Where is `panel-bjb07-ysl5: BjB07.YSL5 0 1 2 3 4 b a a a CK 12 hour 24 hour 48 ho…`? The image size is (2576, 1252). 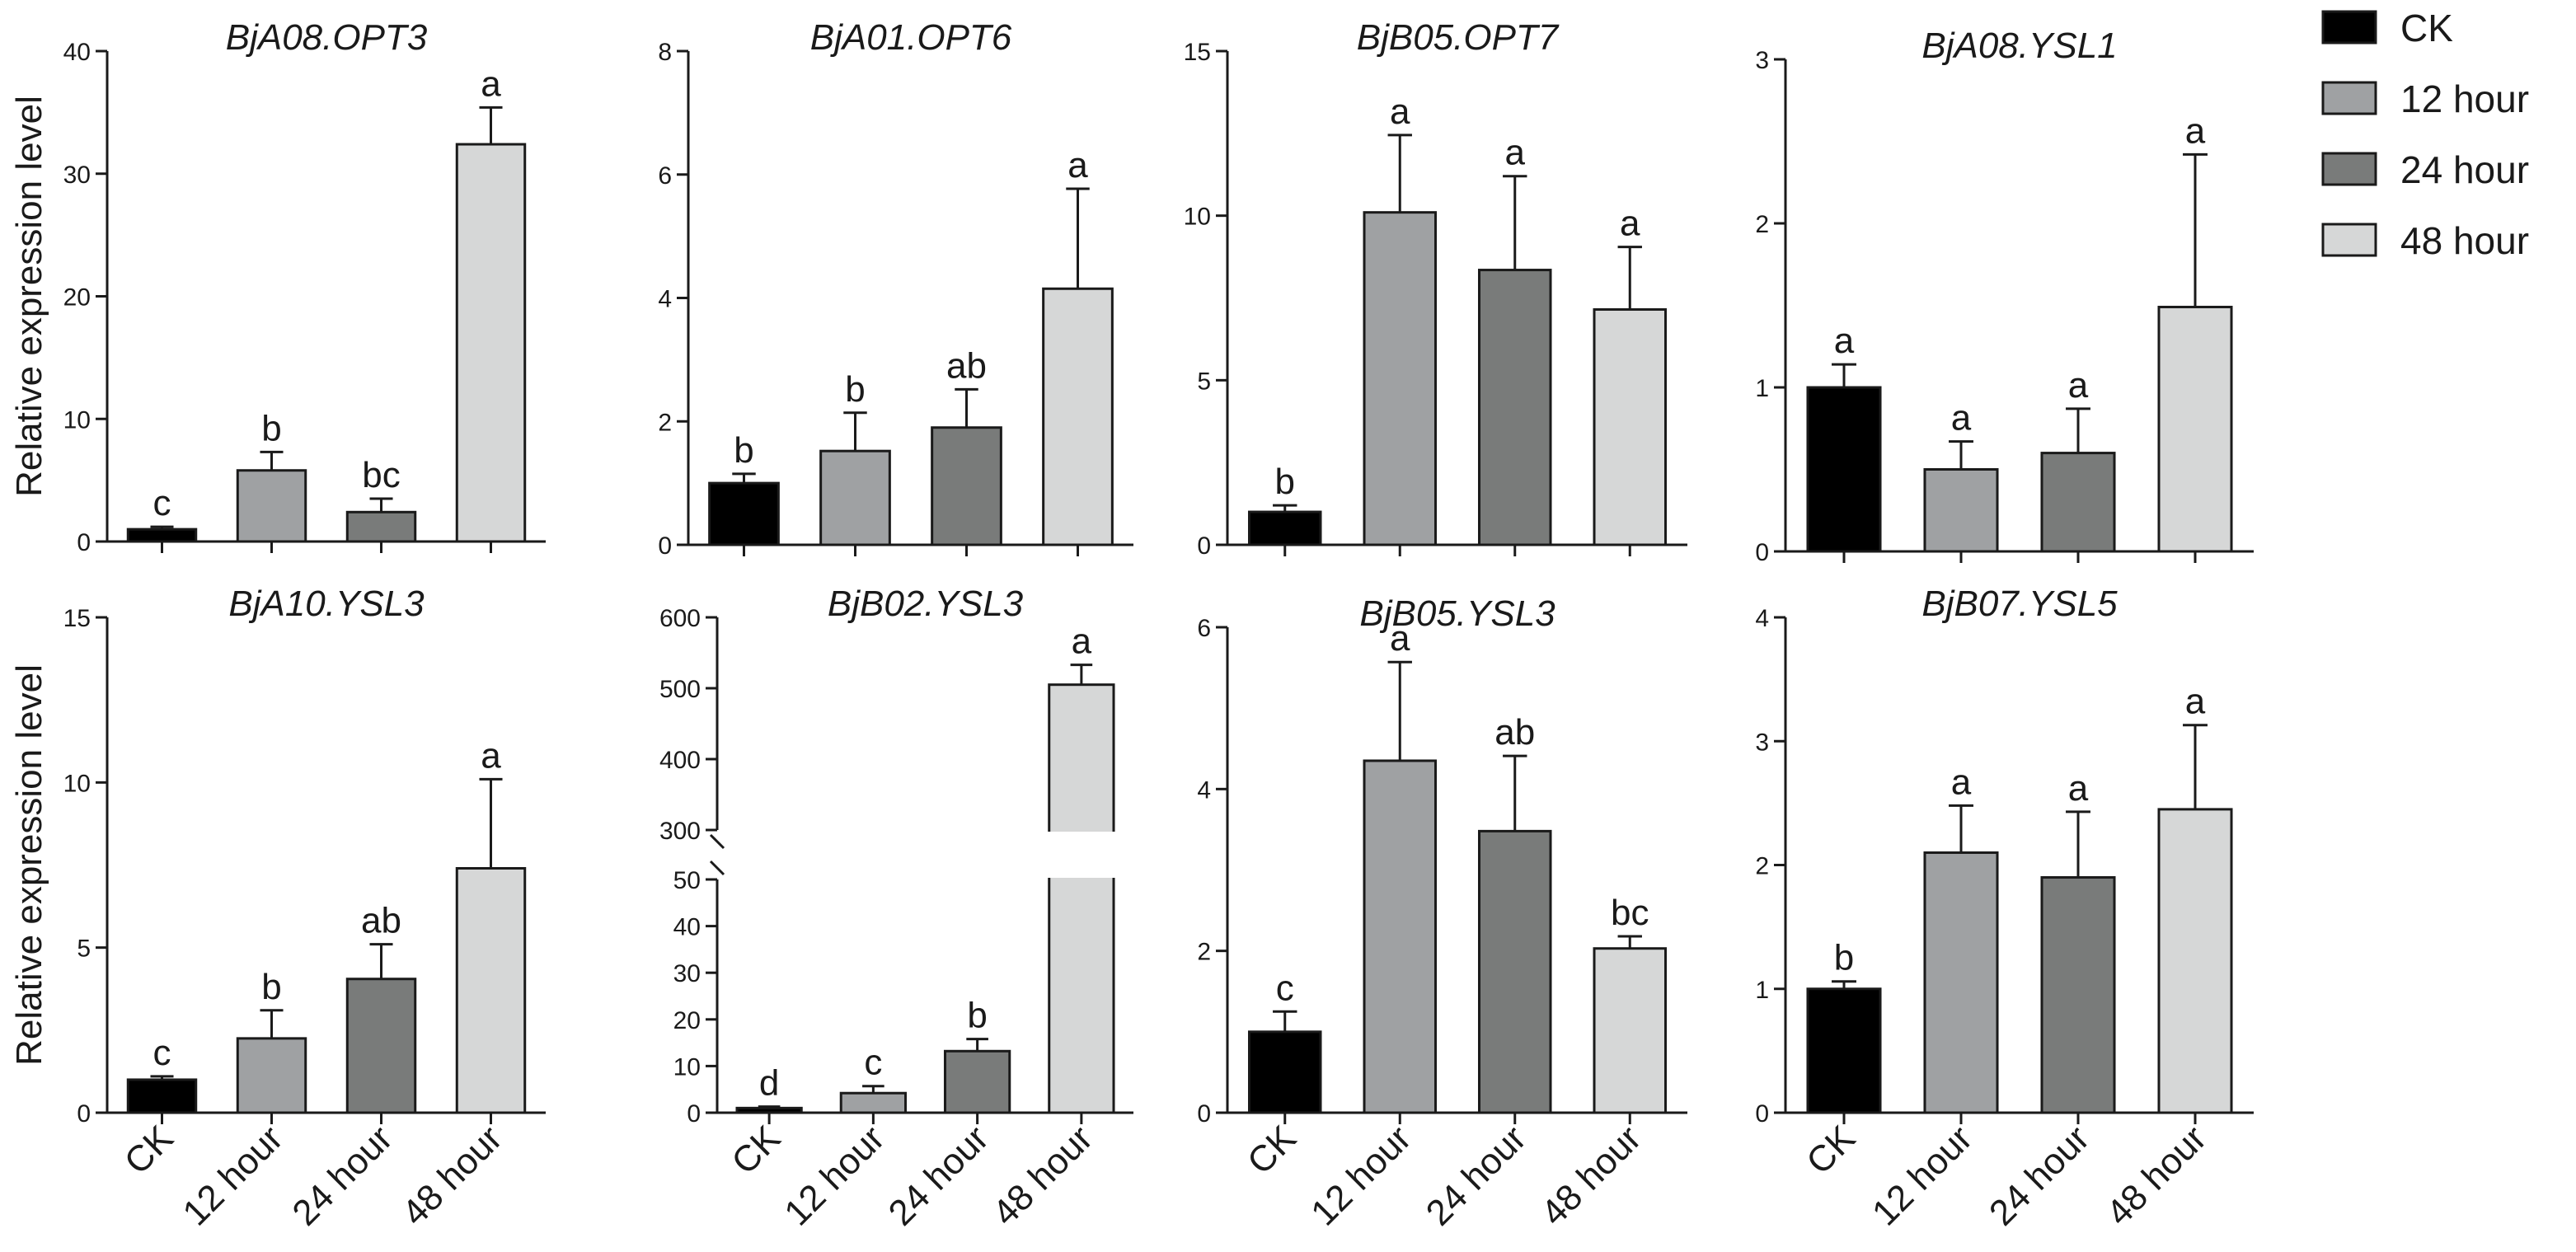 panel-bjb07-ysl5: BjB07.YSL5 0 1 2 3 4 b a a a CK 12 hour 24 hour 48 ho… is located at coordinates (2005, 909).